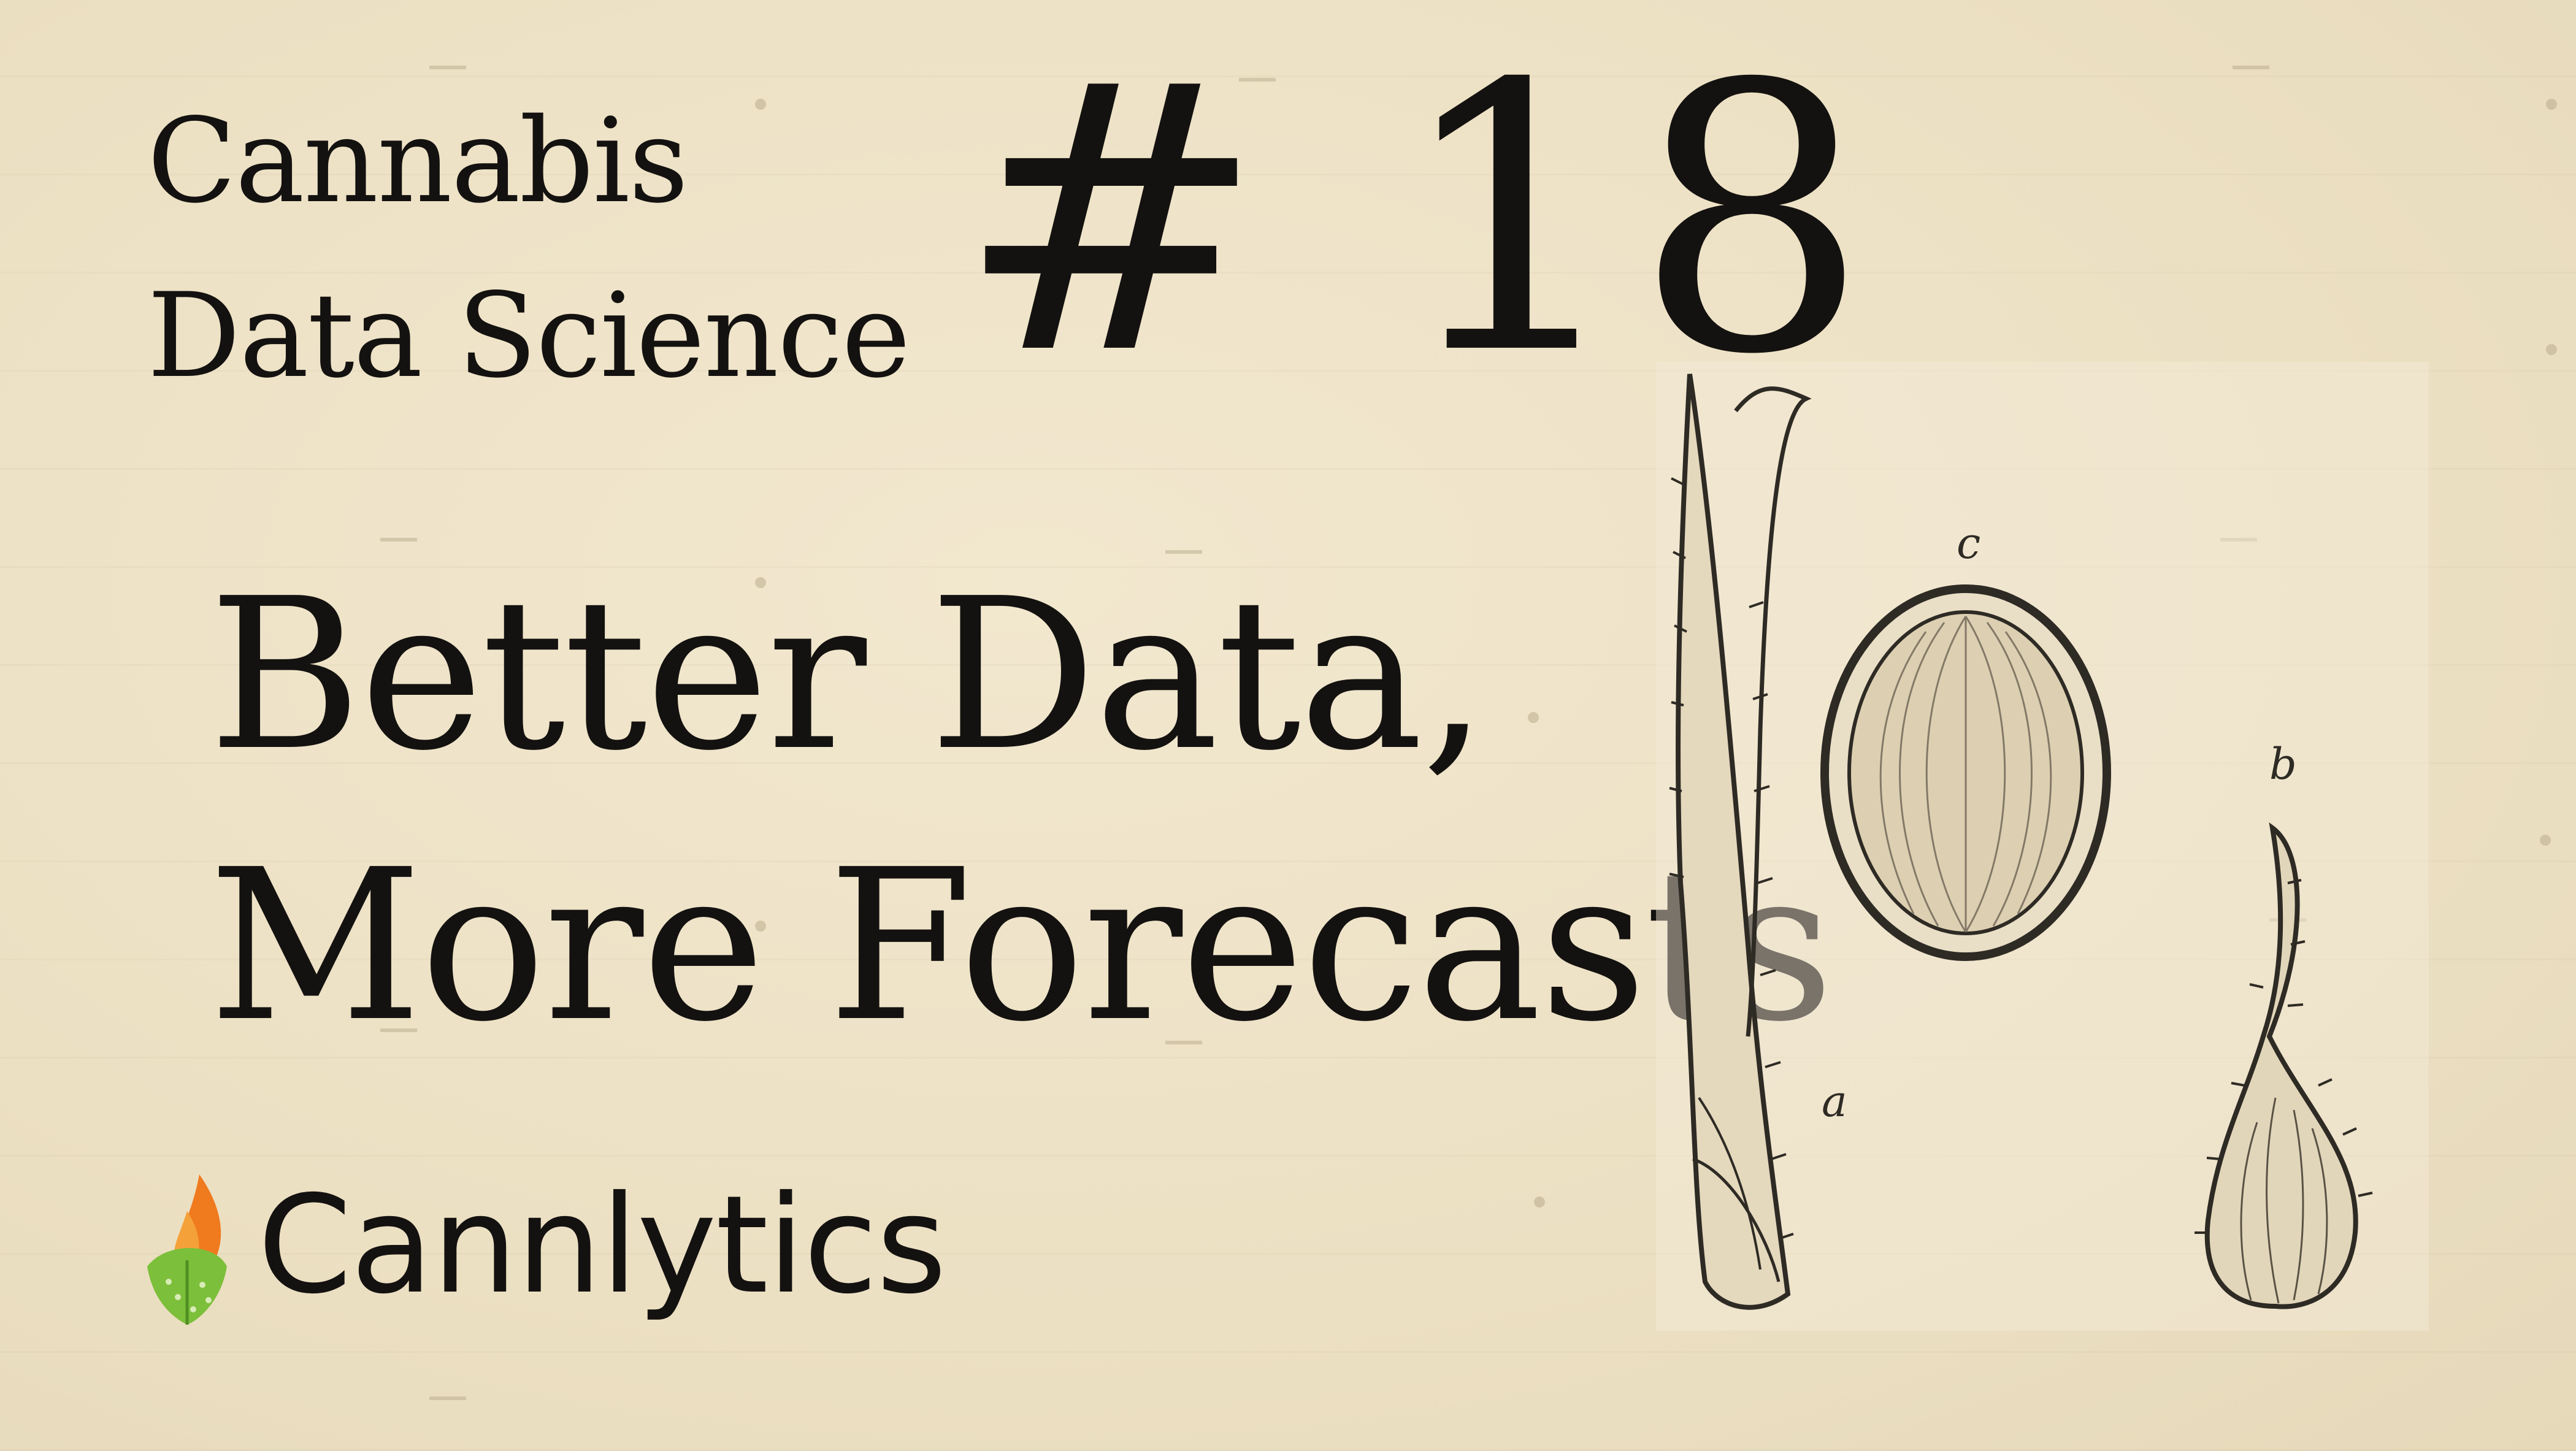 Image resolution: width=2576 pixels, height=1451 pixels. What do you see at coordinates (418, 161) in the screenshot?
I see `series-title-line-1: Cannabis` at bounding box center [418, 161].